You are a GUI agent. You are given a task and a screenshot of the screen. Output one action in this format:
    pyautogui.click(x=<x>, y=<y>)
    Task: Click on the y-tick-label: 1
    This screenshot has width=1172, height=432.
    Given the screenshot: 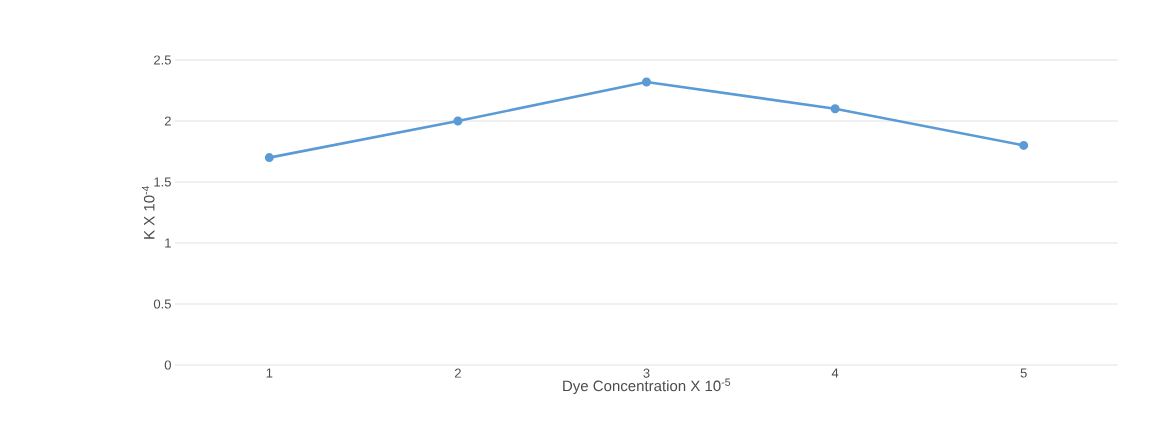 What is the action you would take?
    pyautogui.click(x=168, y=243)
    